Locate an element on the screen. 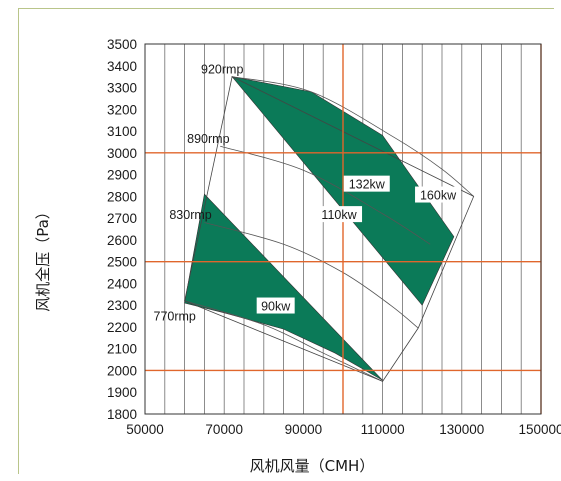 The height and width of the screenshot is (481, 561). y-tick-label: 1800 is located at coordinates (122, 414).